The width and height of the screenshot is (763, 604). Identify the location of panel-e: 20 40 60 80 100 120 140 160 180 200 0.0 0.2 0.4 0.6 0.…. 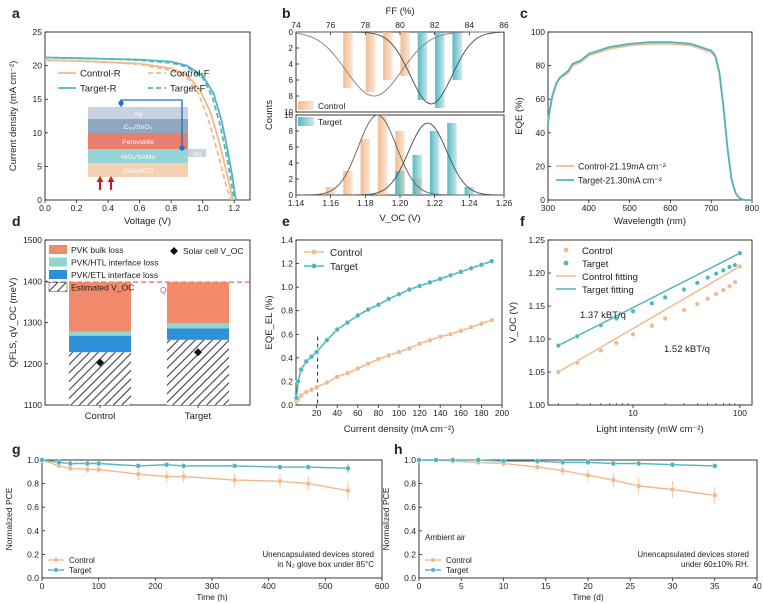
(386, 324).